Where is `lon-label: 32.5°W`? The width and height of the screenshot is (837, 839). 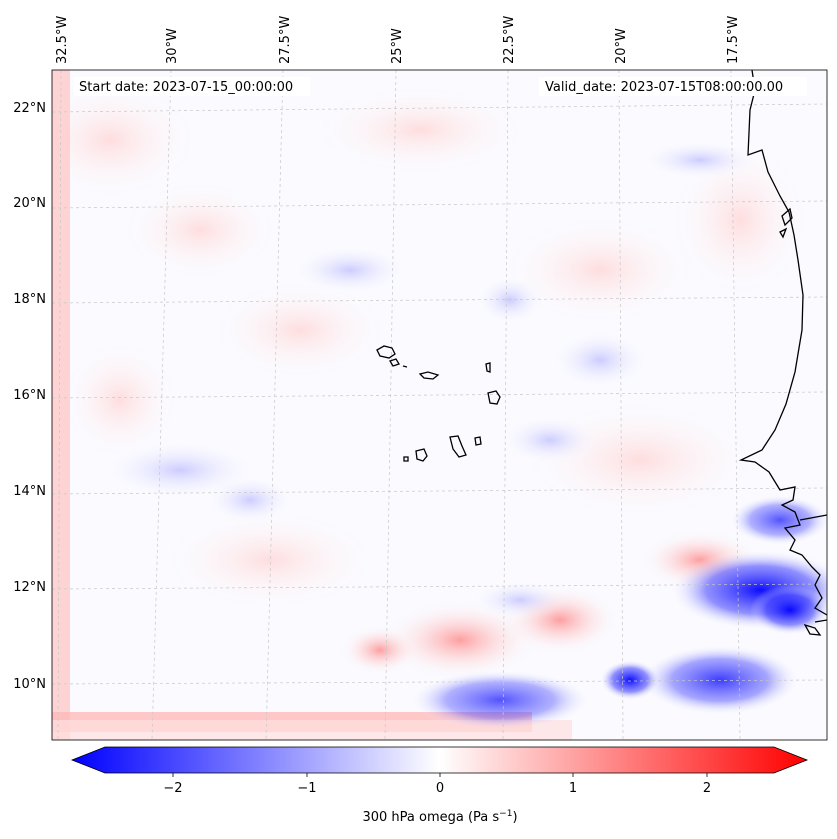 lon-label: 32.5°W is located at coordinates (62, 40).